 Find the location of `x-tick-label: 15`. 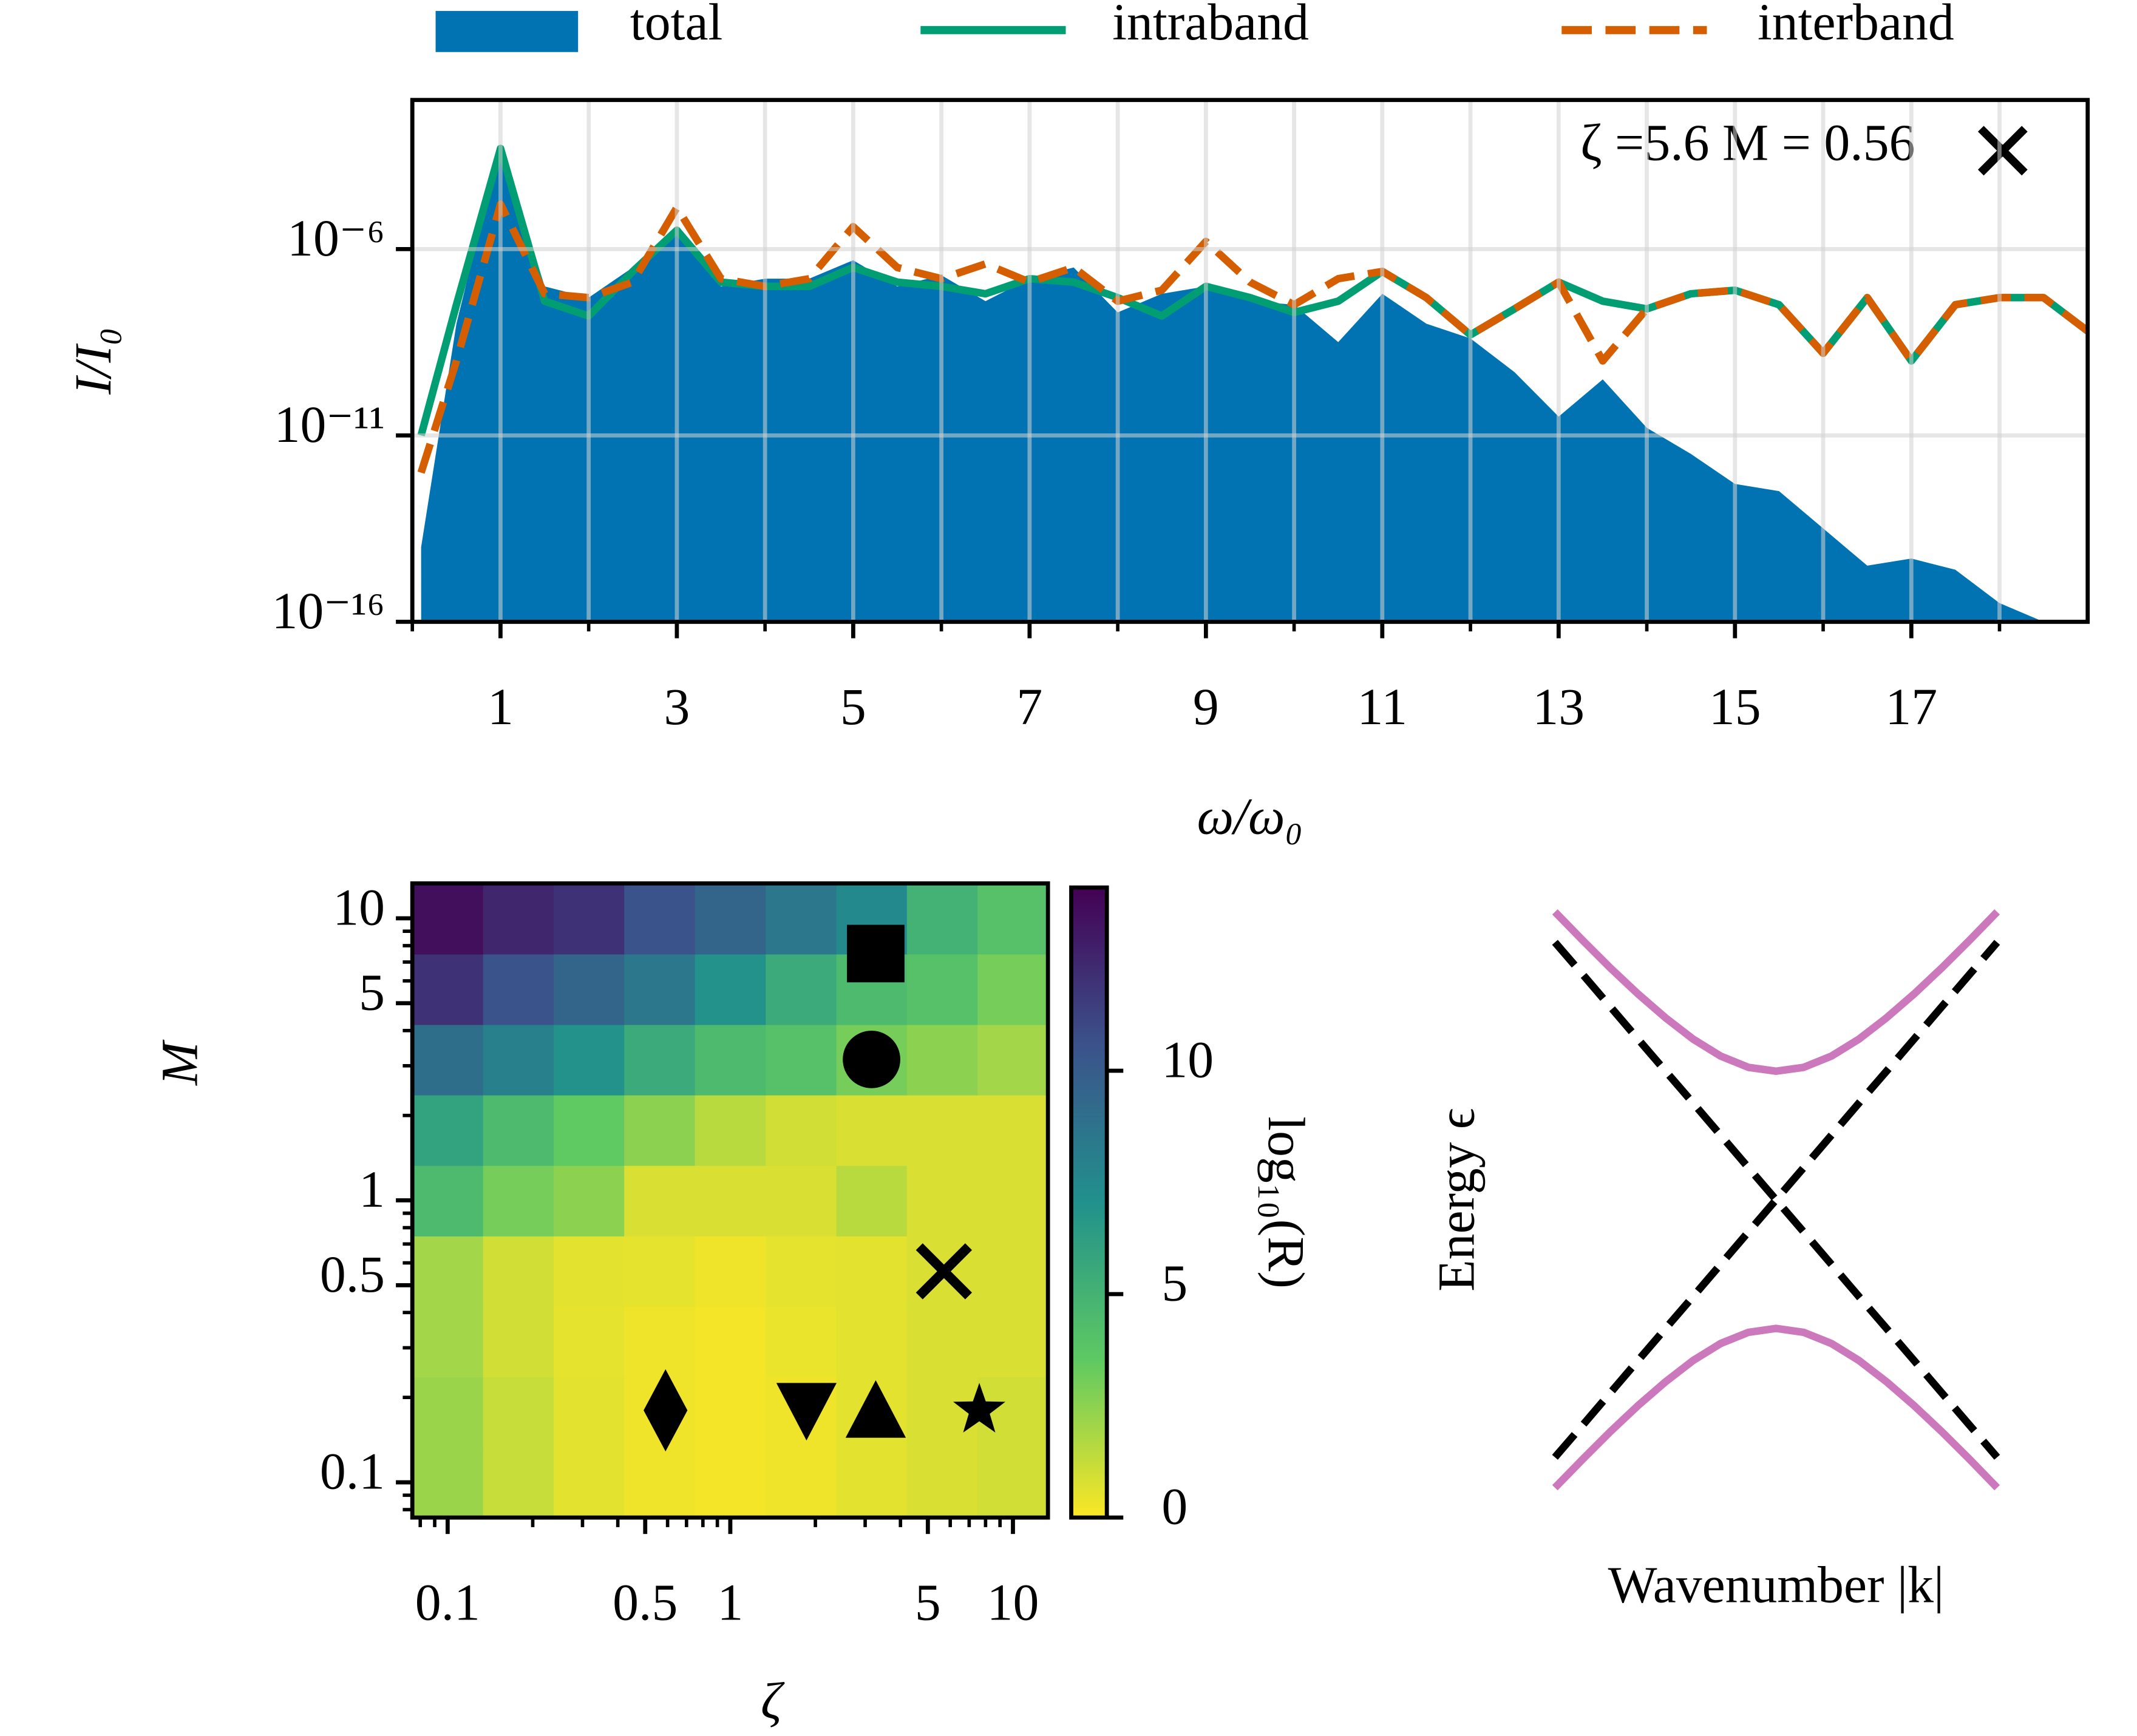

x-tick-label: 15 is located at coordinates (1735, 707).